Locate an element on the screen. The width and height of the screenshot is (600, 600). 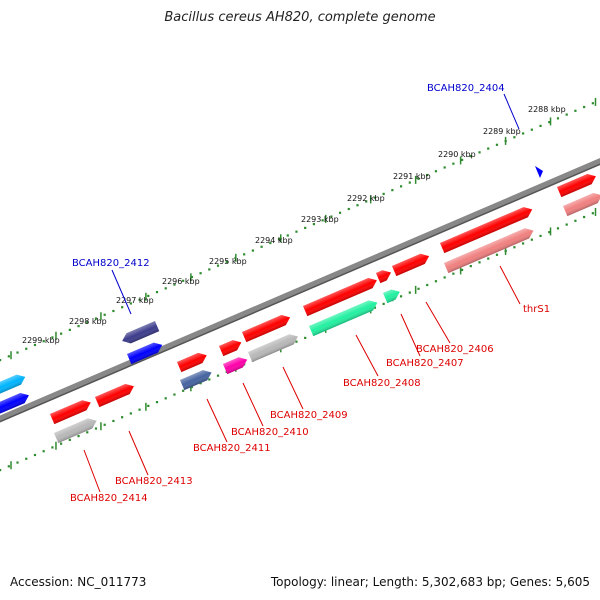
gene-label-bcah820-2413: BCAH820_2413 is located at coordinates (154, 481).